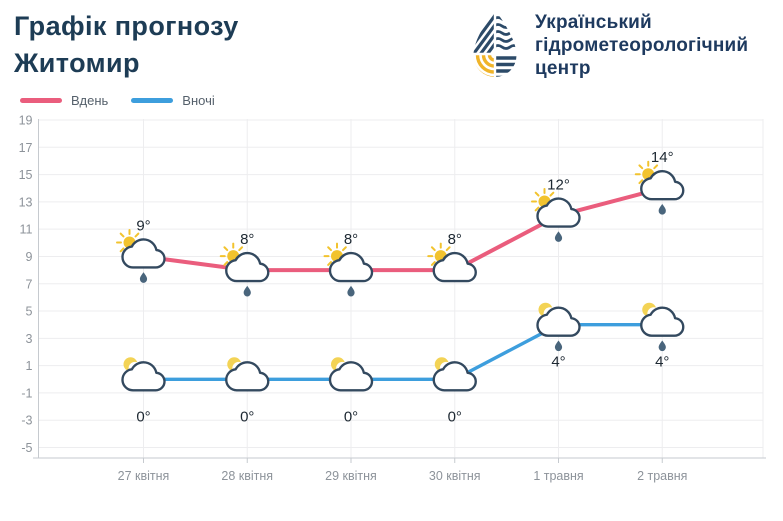 This screenshot has height=521, width=783. I want to click on org-name-line-1: Український, so click(593, 22).